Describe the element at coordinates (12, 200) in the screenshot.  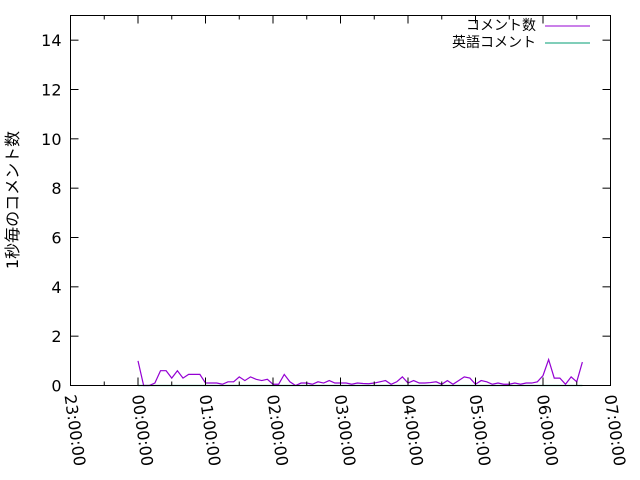
I see `y-axis-label: 1秒毎のコメント数` at that location.